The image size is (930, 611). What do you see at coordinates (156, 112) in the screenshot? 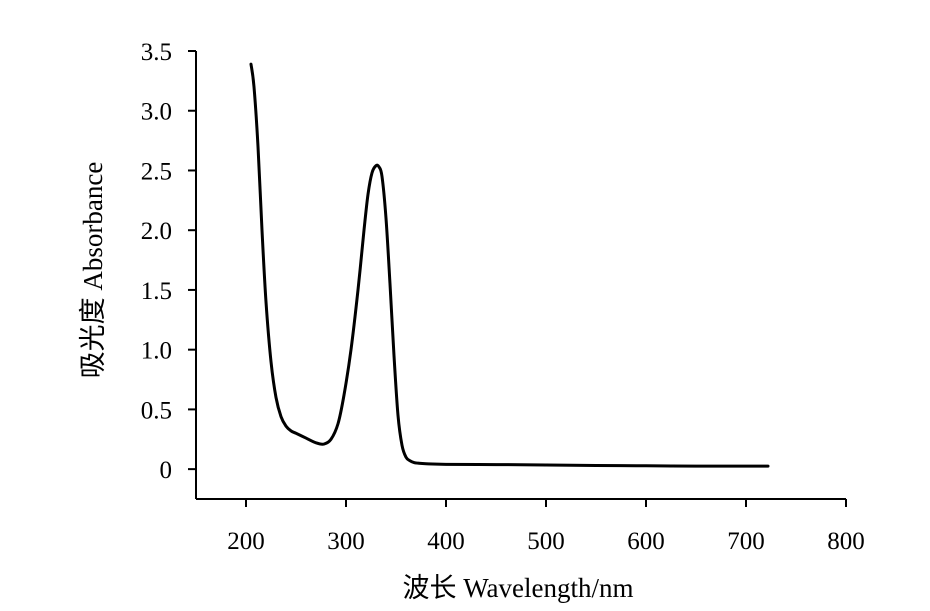
I see `y-tick-label: 3.0` at bounding box center [156, 112].